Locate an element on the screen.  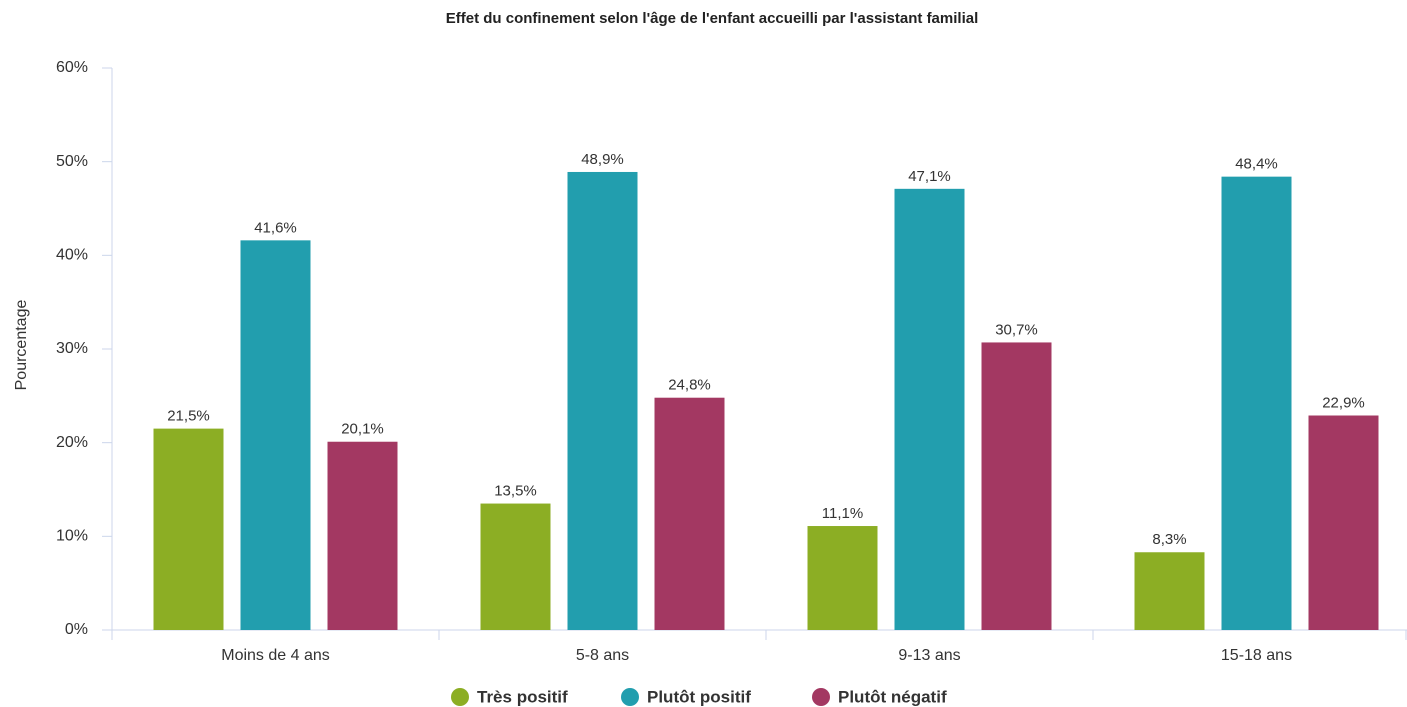
legend-label: Plutôt négatif is located at coordinates (892, 696).